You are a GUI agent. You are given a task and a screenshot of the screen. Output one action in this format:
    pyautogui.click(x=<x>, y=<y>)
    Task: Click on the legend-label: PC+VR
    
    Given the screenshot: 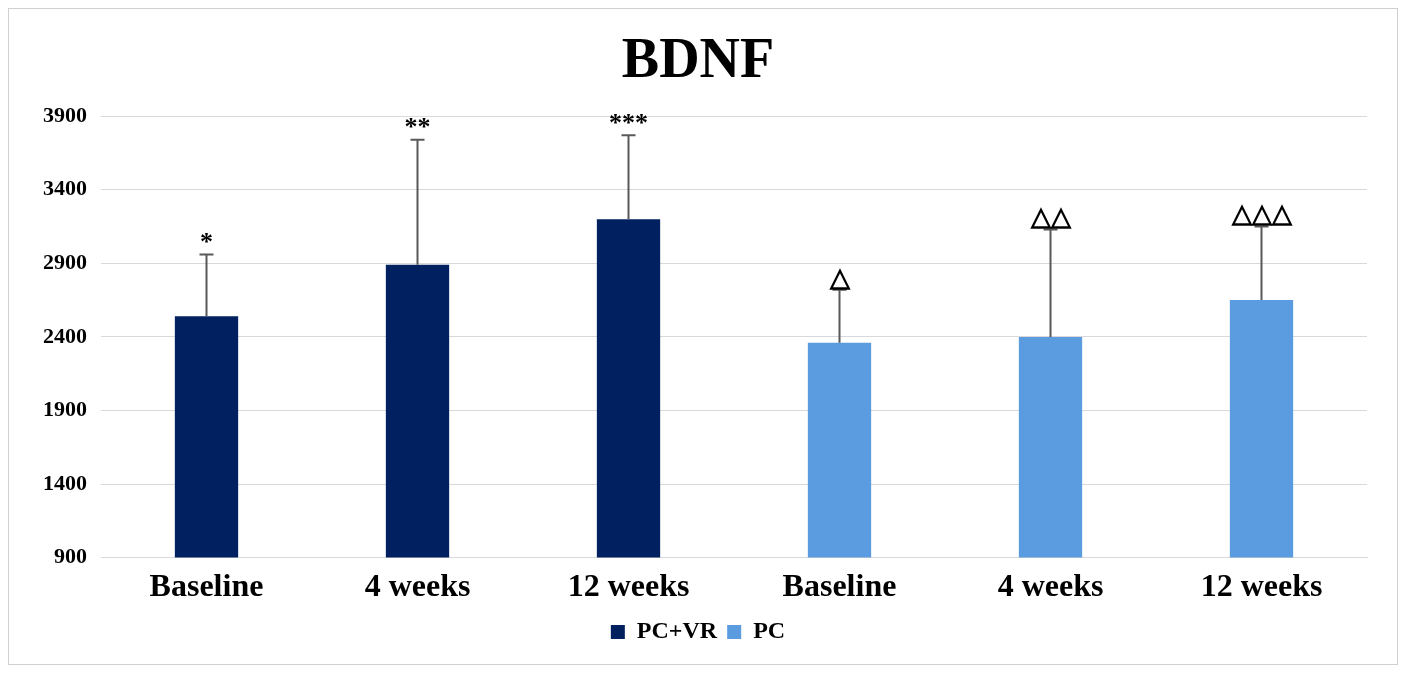 What is the action you would take?
    pyautogui.click(x=677, y=630)
    